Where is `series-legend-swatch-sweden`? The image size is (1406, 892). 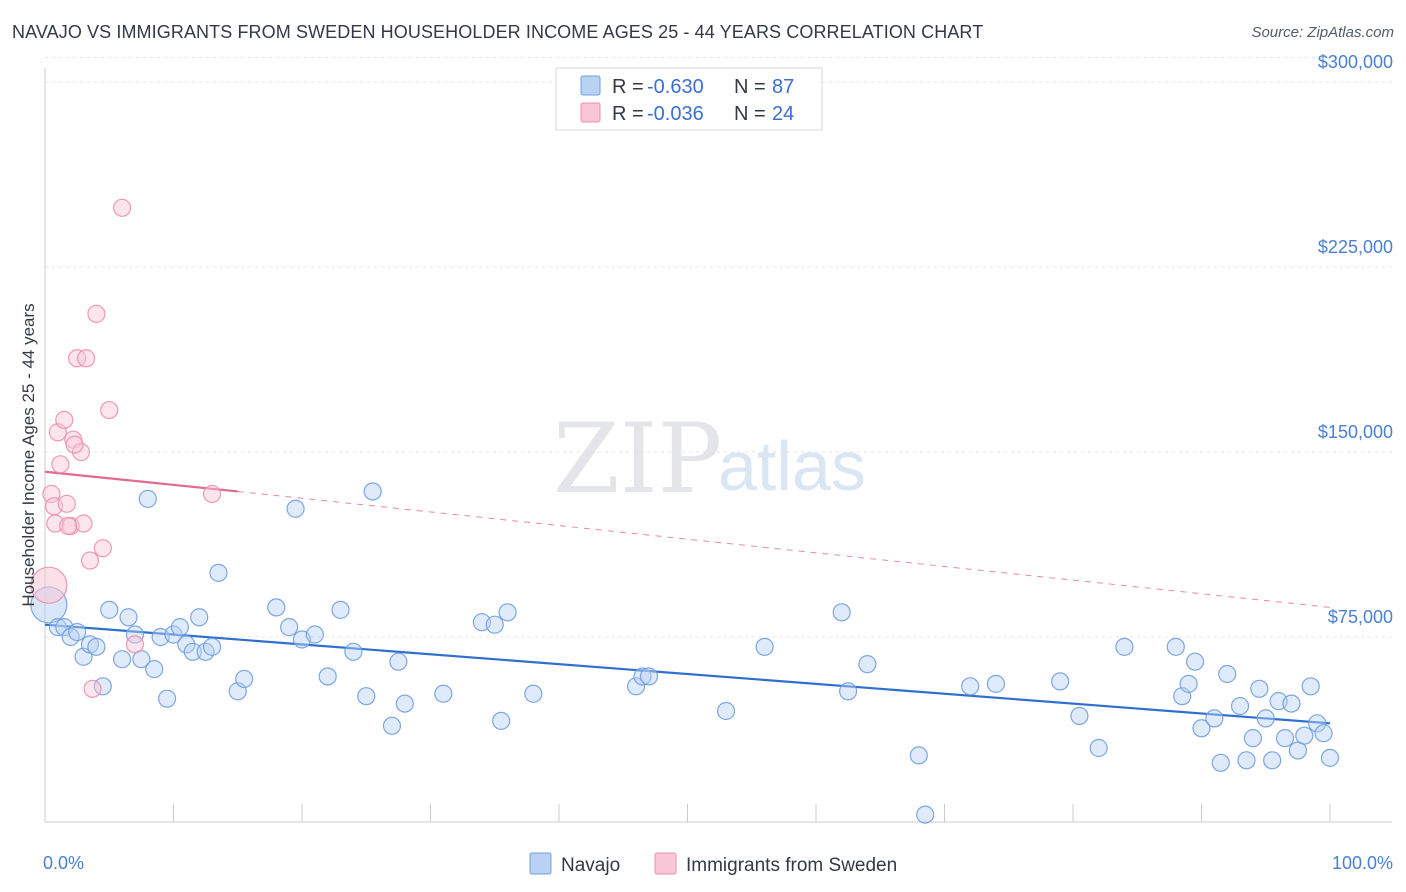 series-legend-swatch-sweden is located at coordinates (665, 863).